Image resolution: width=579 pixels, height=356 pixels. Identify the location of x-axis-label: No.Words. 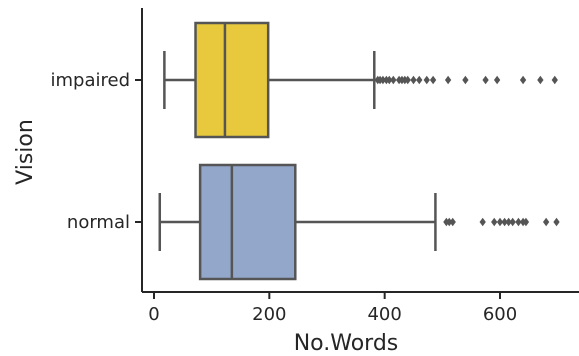
(346, 343).